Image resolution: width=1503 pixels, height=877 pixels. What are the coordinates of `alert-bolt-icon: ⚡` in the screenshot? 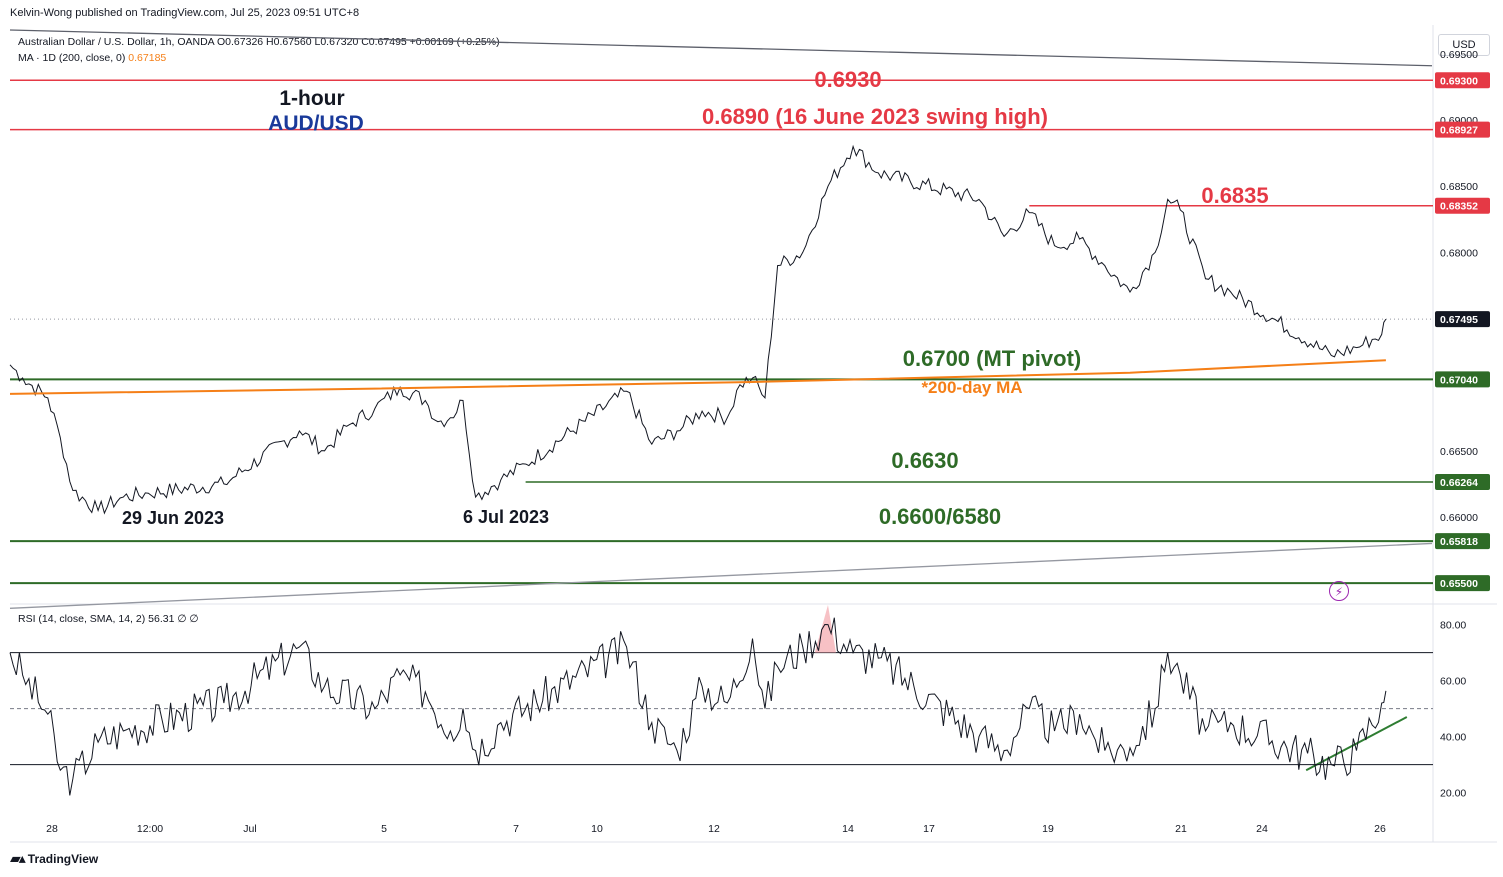 It's located at (1339, 591).